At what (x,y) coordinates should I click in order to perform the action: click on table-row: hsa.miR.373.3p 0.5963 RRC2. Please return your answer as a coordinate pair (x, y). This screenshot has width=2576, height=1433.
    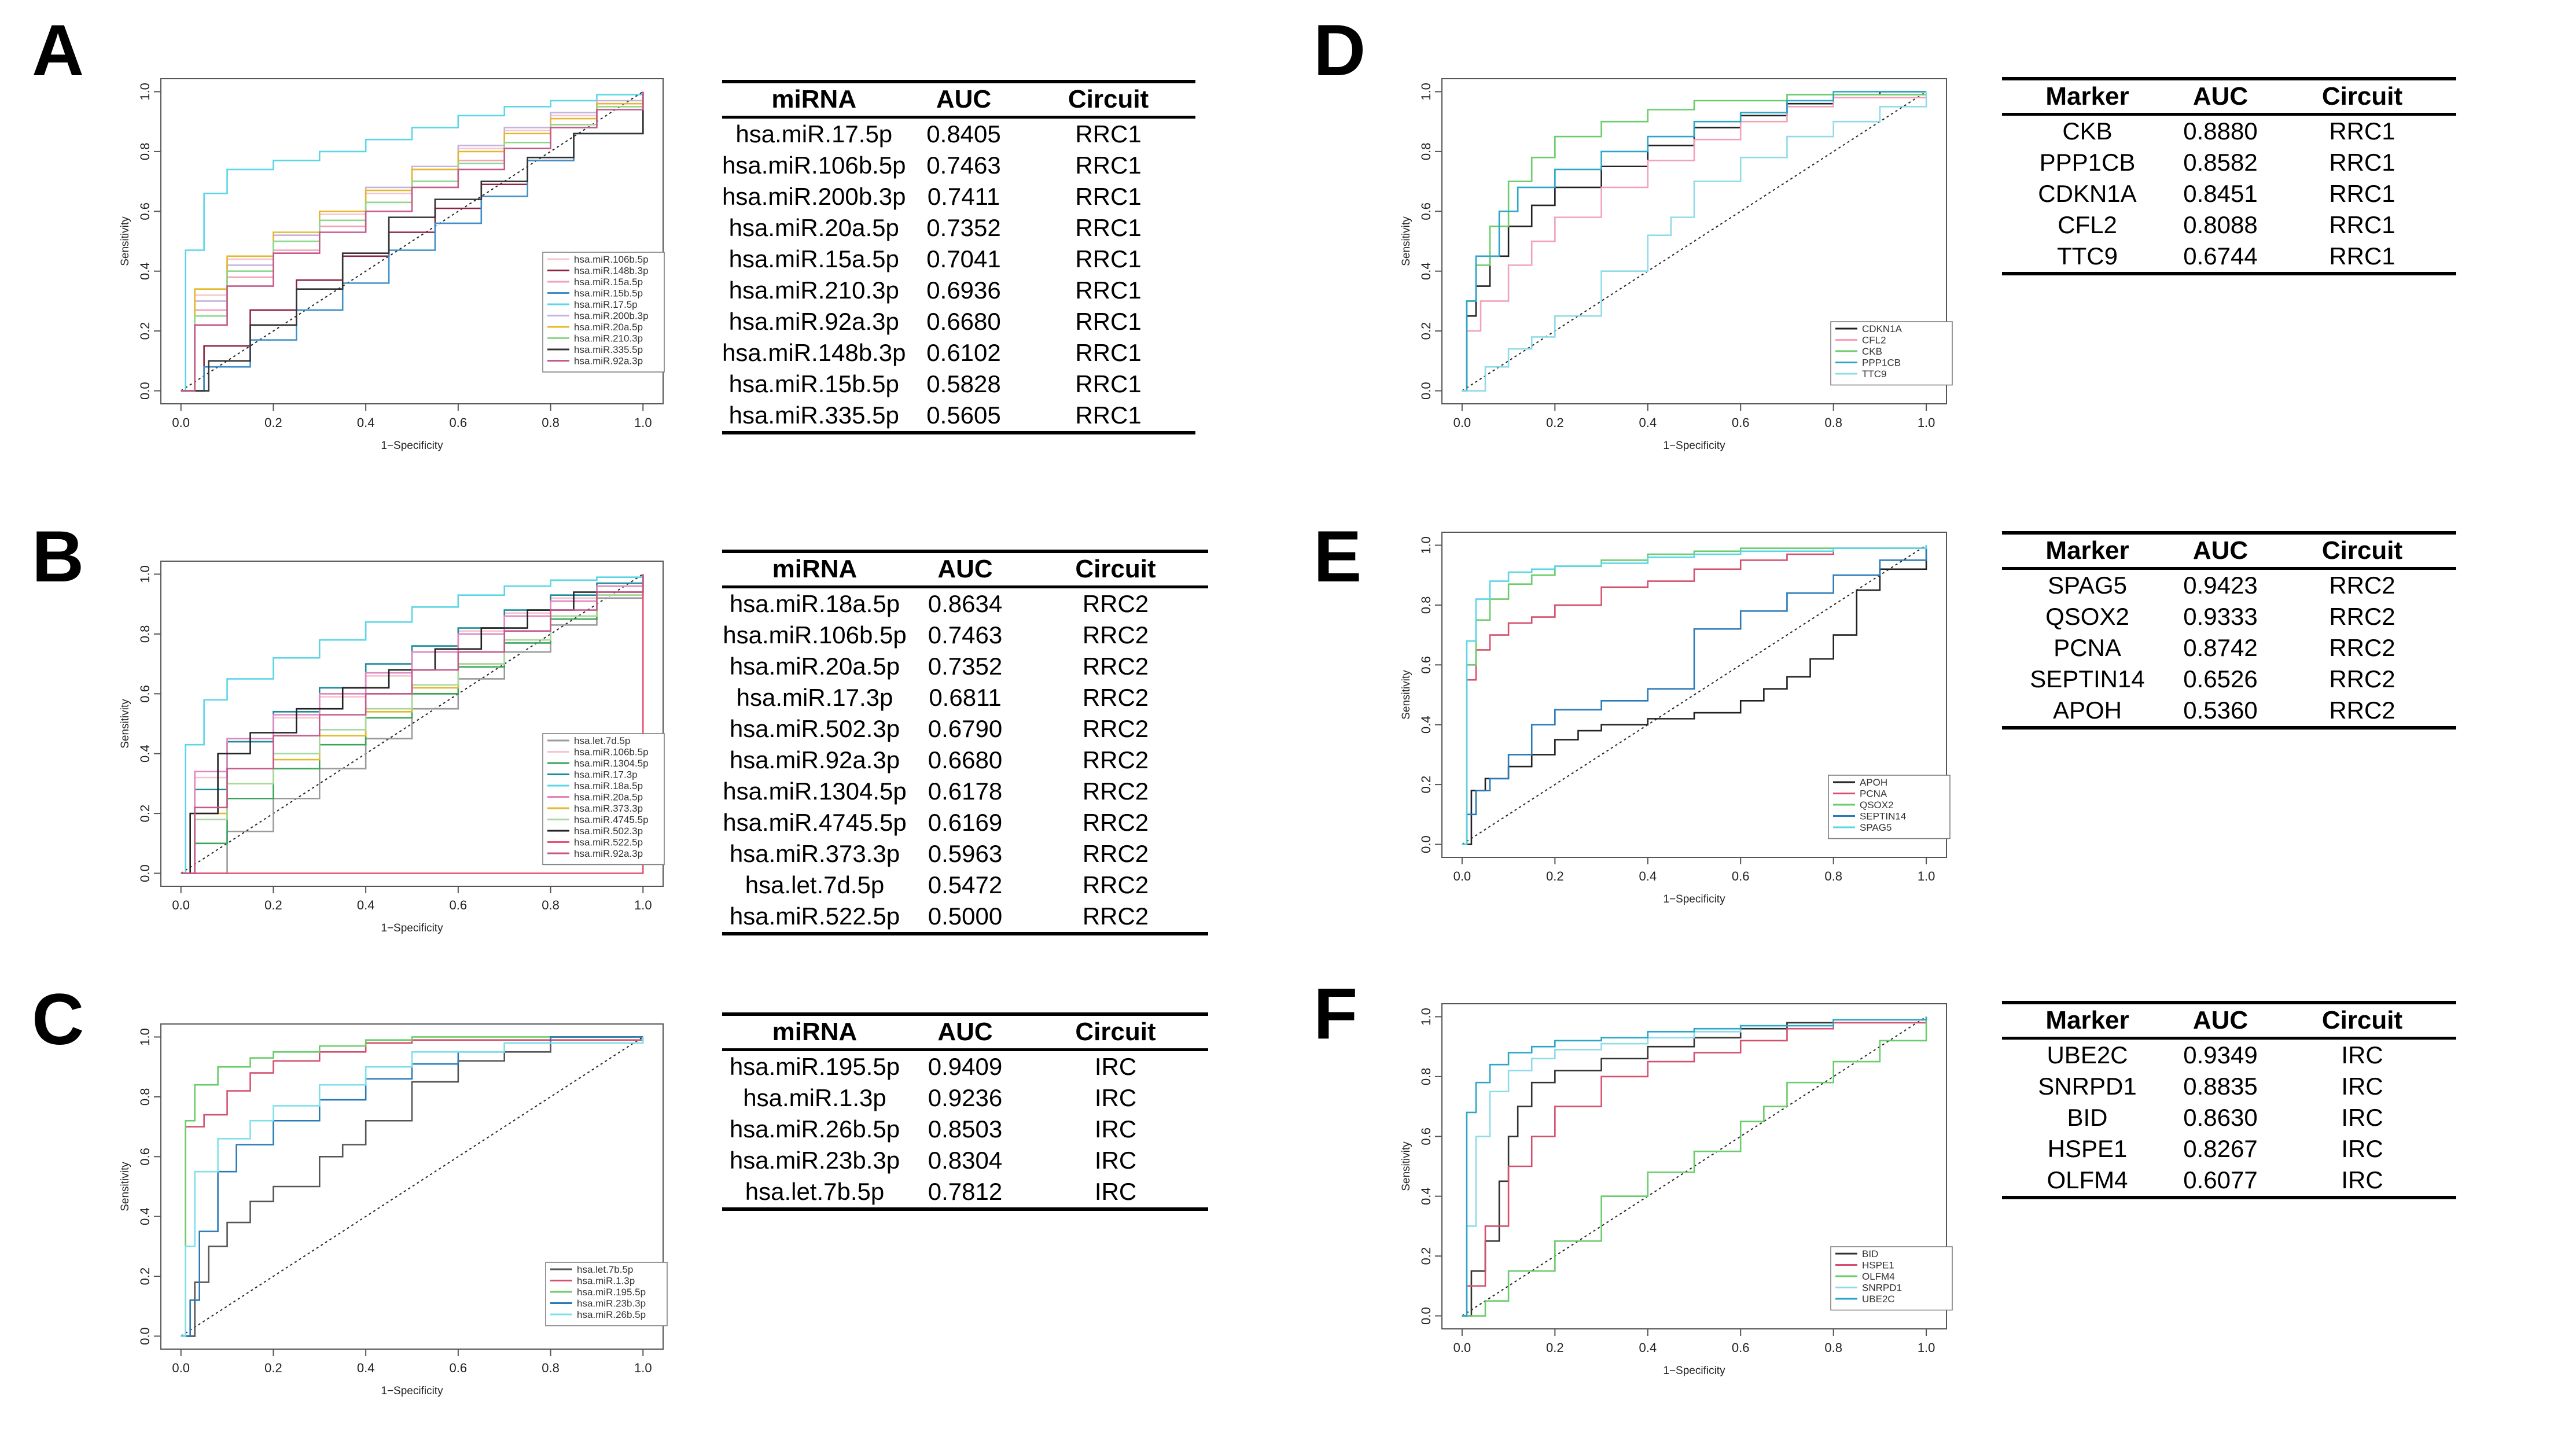
    Looking at the image, I should click on (965, 854).